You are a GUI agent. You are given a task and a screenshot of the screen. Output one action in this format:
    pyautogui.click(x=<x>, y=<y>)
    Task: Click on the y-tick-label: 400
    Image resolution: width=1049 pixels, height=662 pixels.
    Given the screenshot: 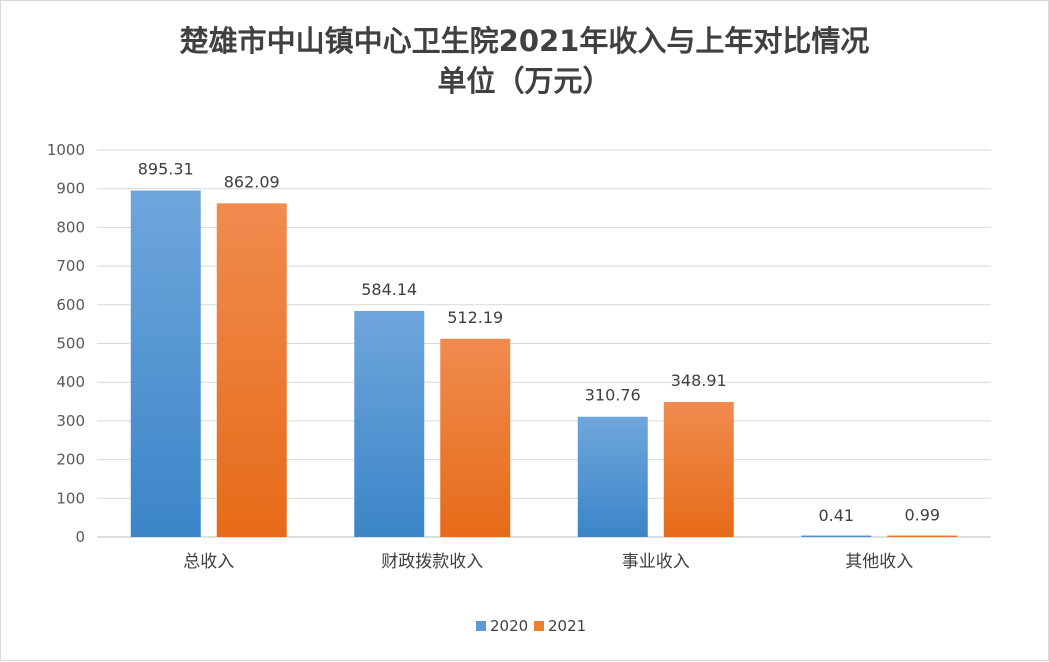 What is the action you would take?
    pyautogui.click(x=70, y=382)
    